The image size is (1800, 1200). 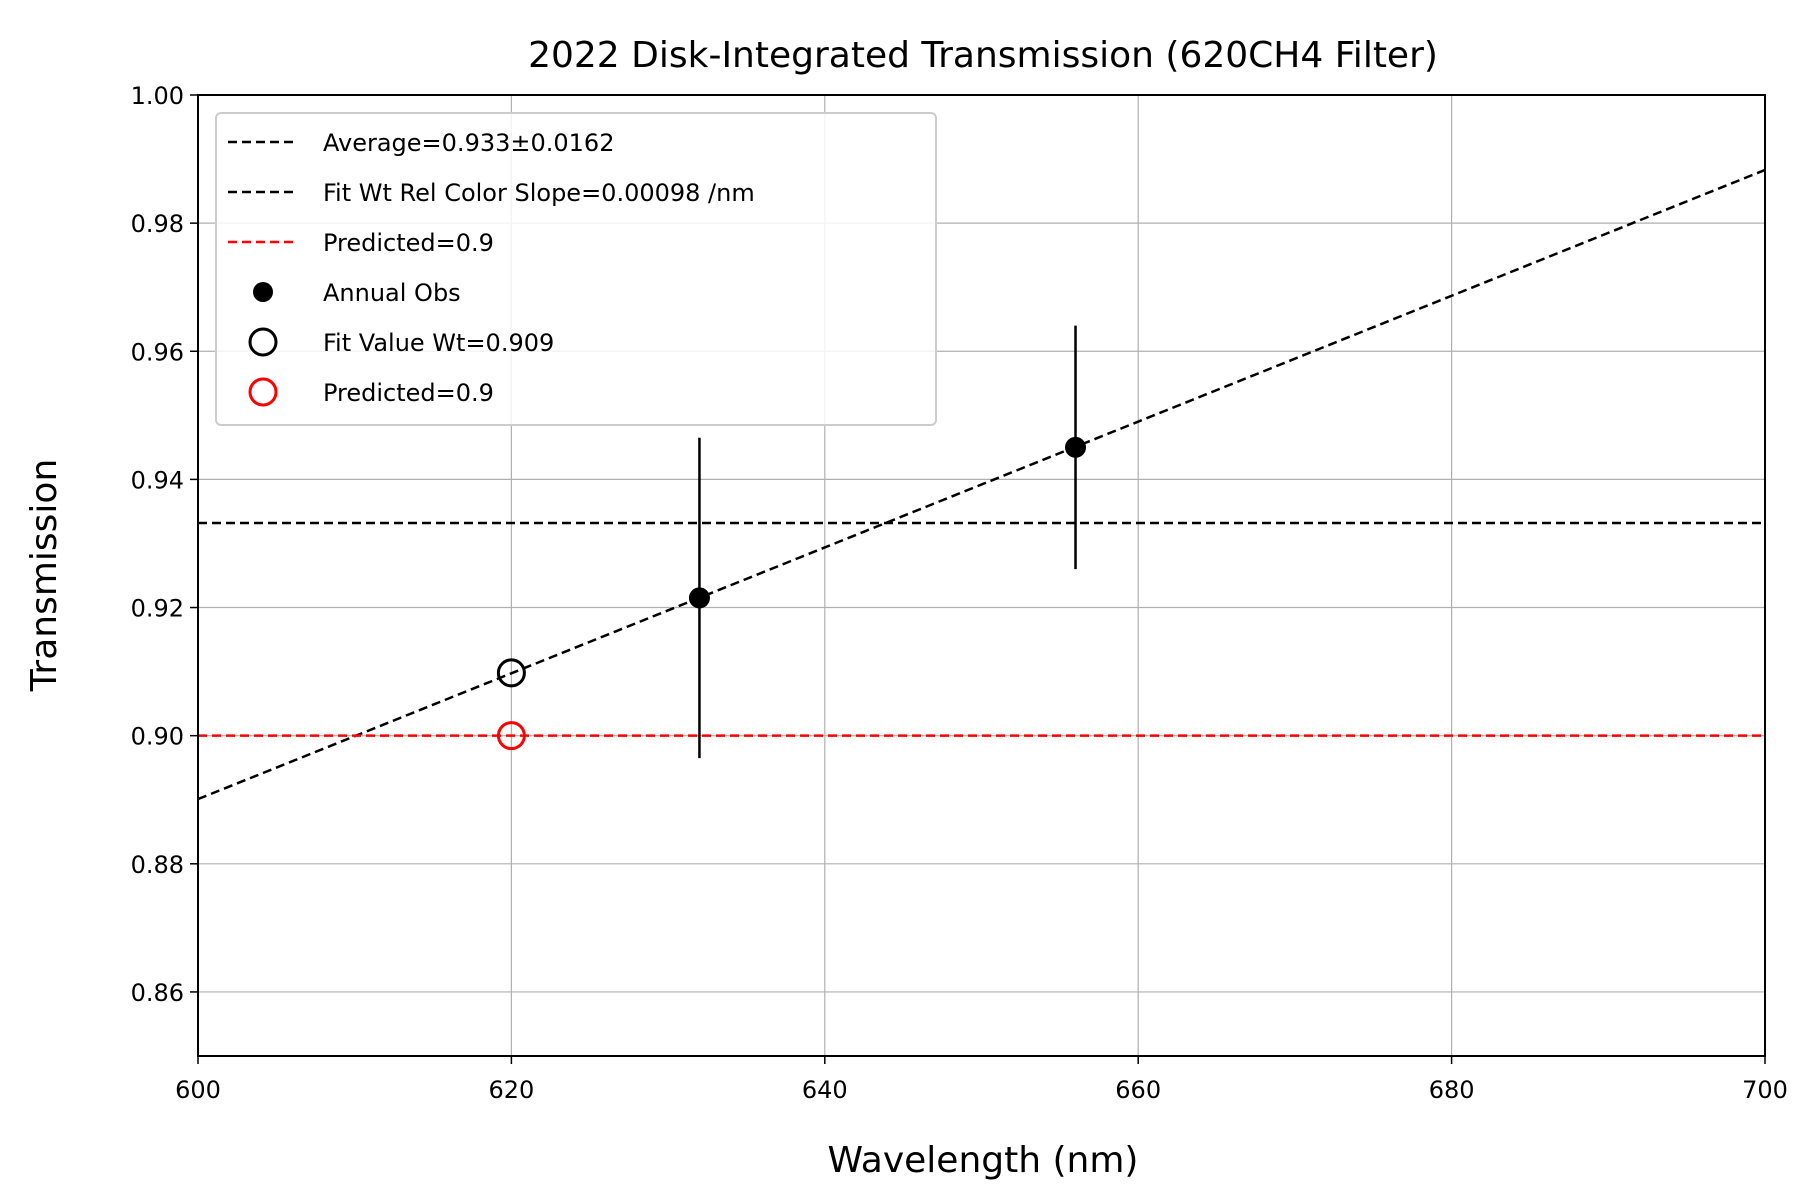 I want to click on legend-label: Fit Wt Rel Color Slope=0.00098 /nm, so click(x=539, y=193).